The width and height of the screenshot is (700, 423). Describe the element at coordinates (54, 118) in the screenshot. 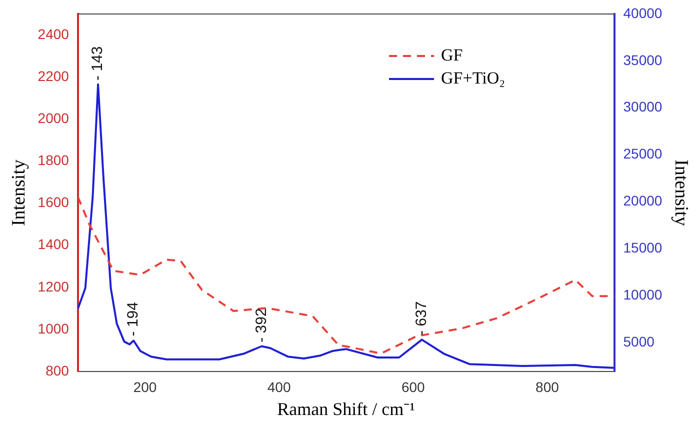

I see `y-tick-label: 2000` at that location.